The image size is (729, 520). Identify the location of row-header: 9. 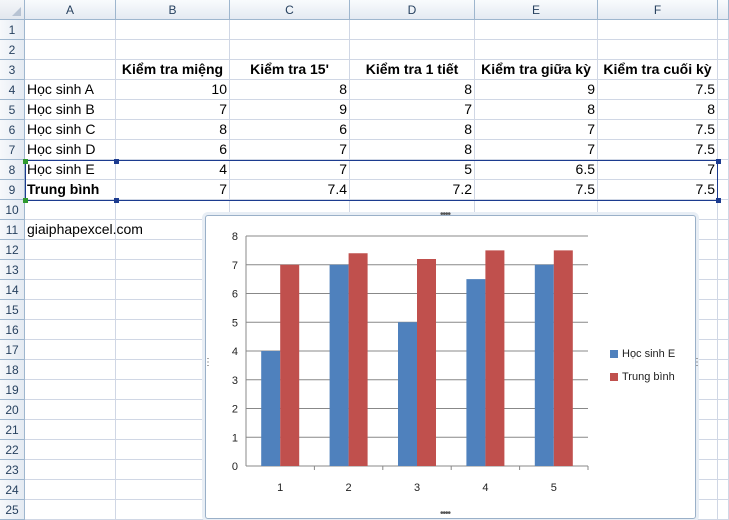
(12, 190).